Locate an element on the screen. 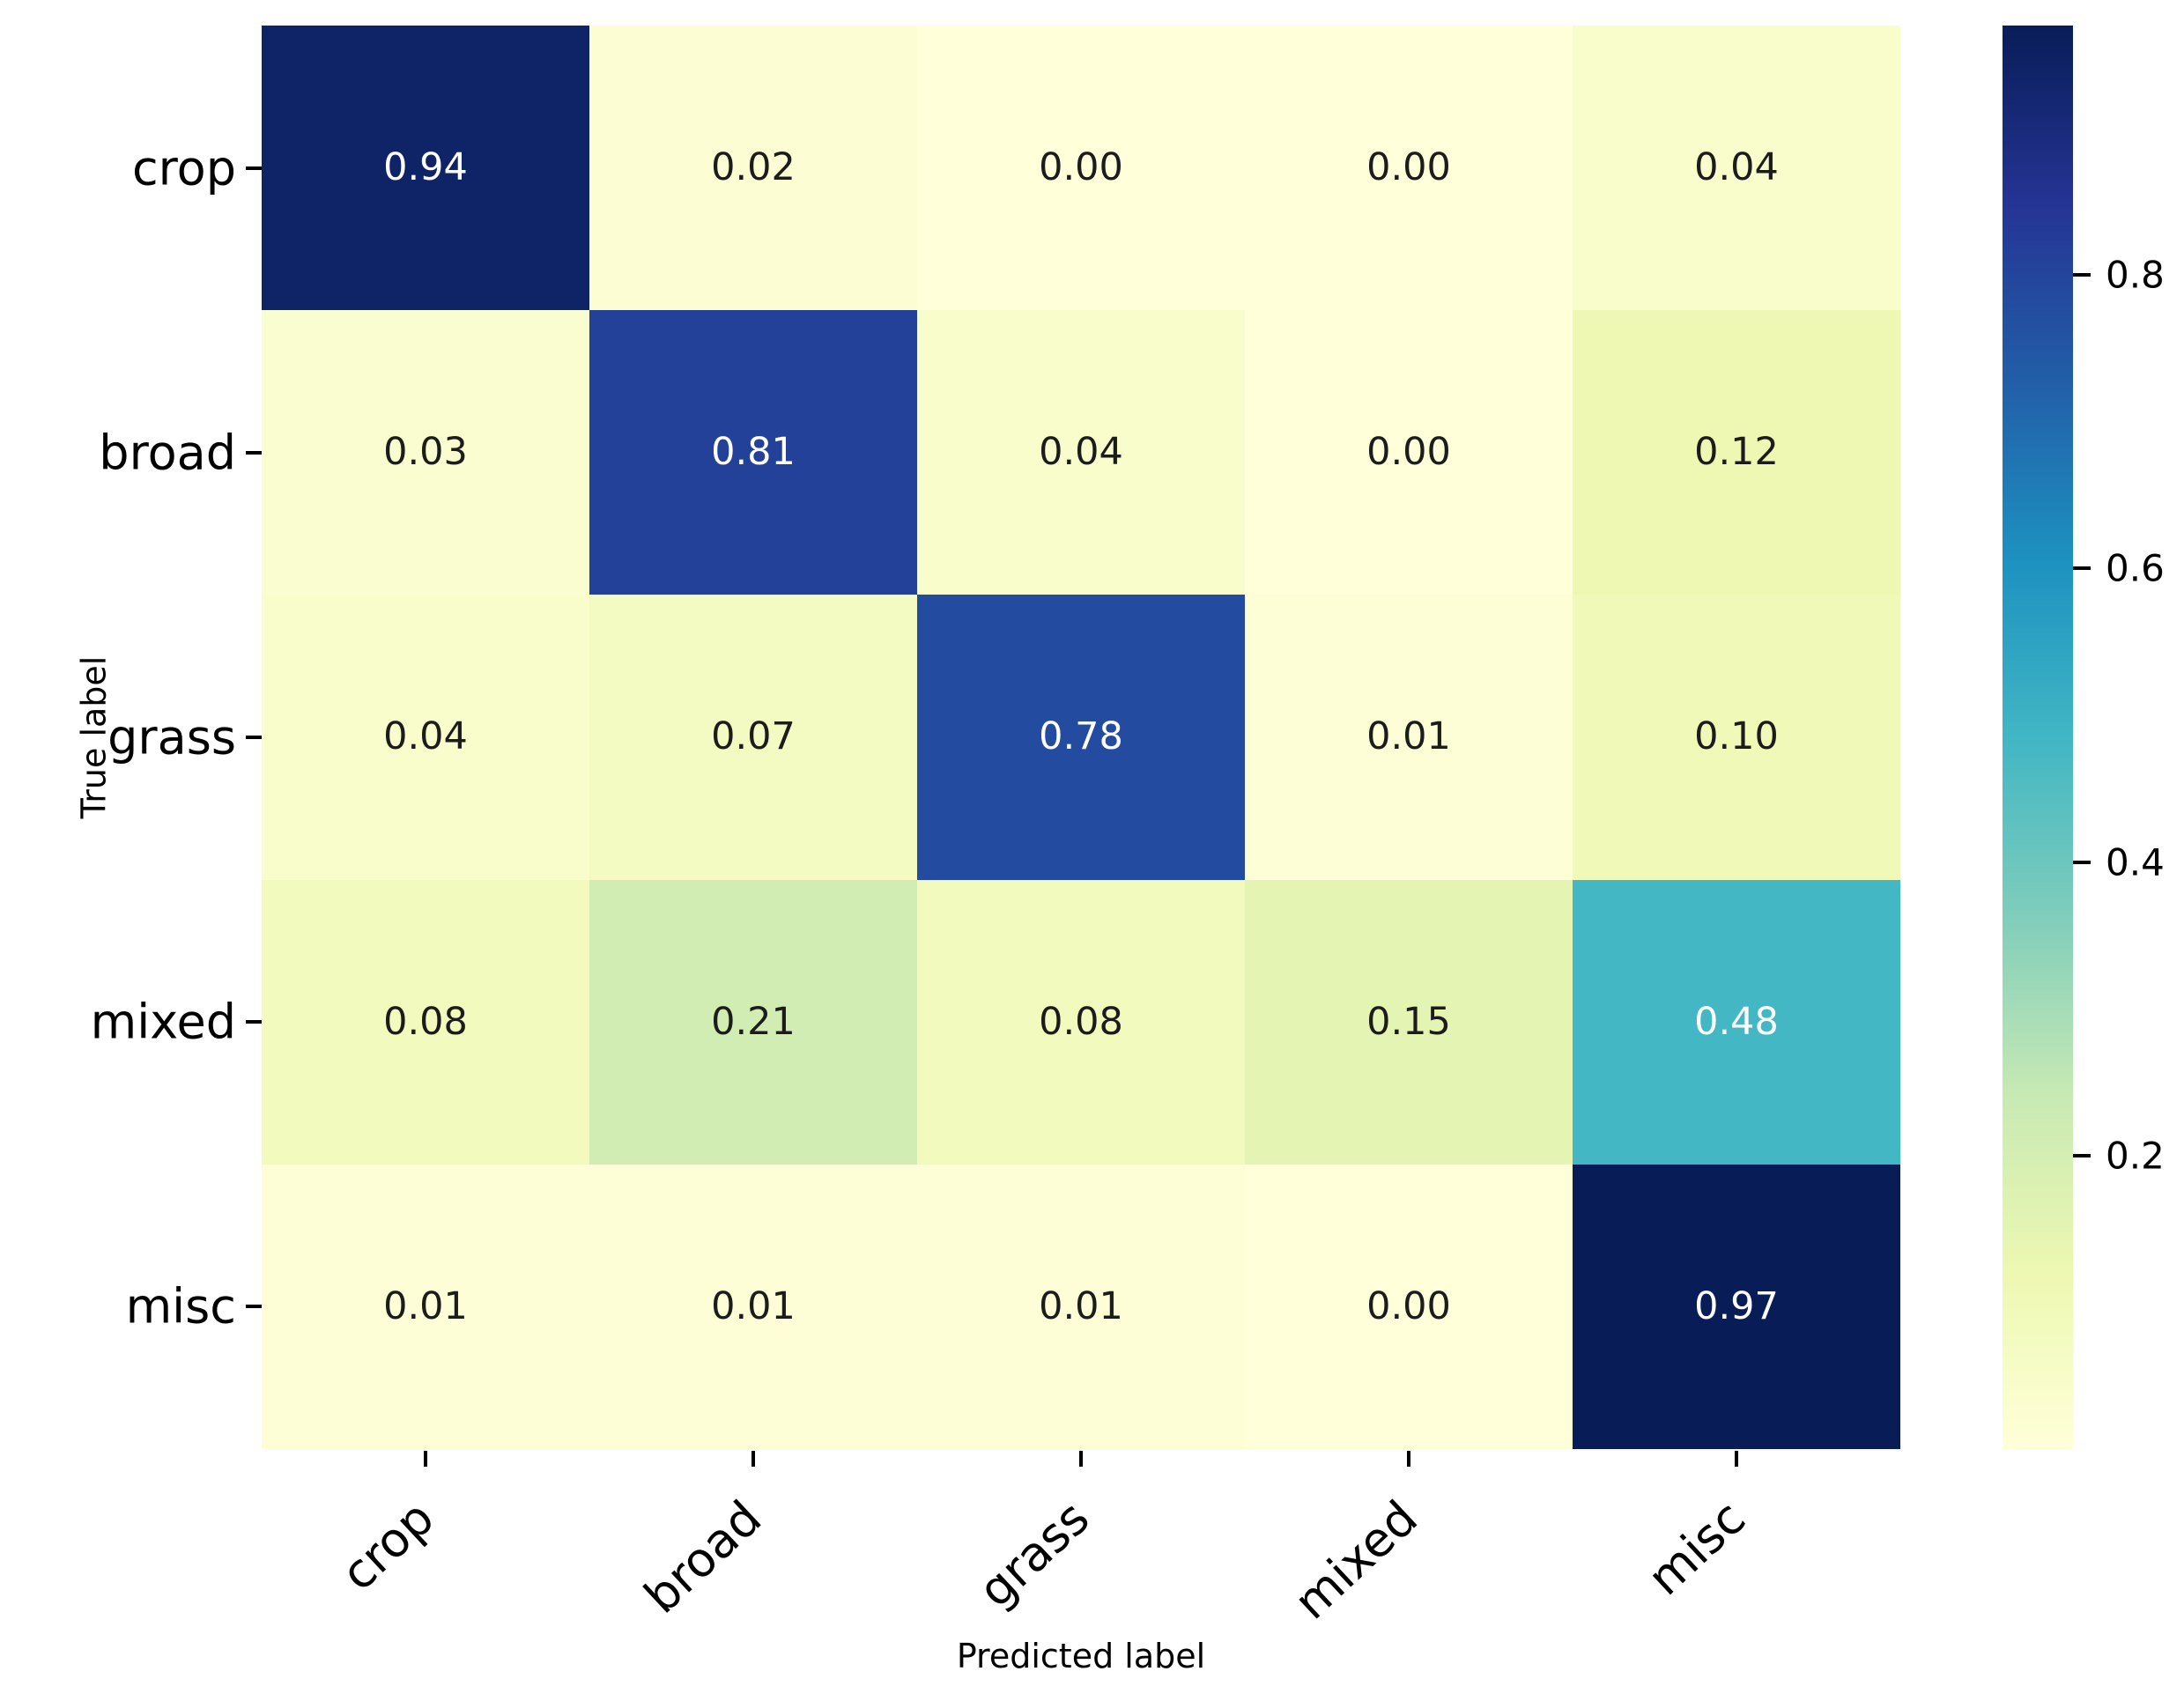 The image size is (2184, 1701). heatmap-cell-misc-broad: 0.01 is located at coordinates (753, 1306).